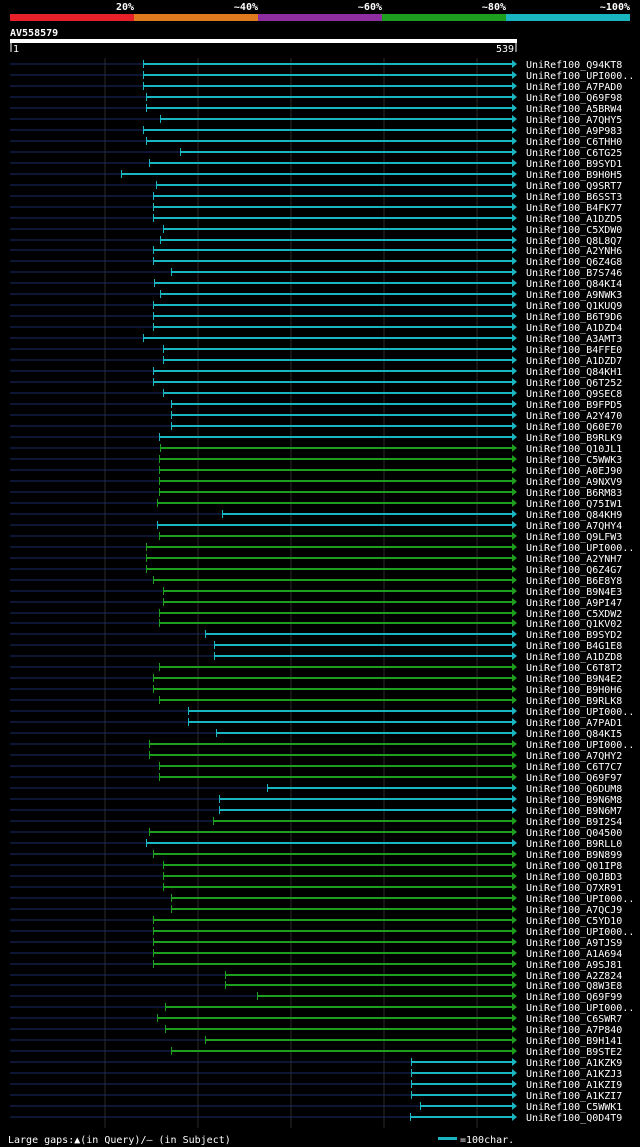 The image size is (640, 1147). What do you see at coordinates (574, 515) in the screenshot?
I see `hit-label: UniRef100_Q84KH9` at bounding box center [574, 515].